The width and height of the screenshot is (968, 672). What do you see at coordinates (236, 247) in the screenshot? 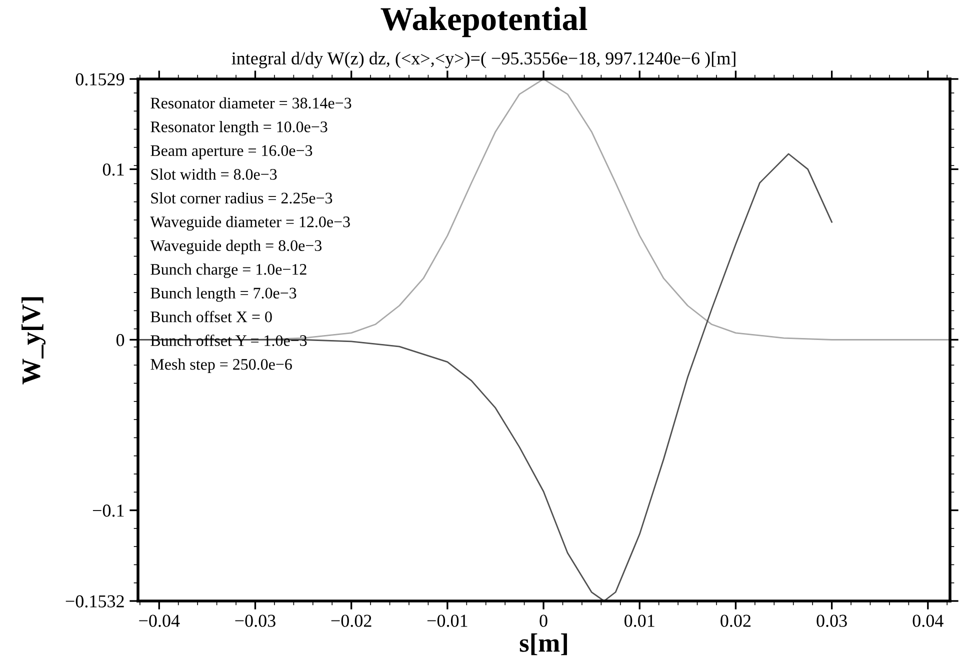
I see `annotation: Waveguide depth = 8.0e−3` at bounding box center [236, 247].